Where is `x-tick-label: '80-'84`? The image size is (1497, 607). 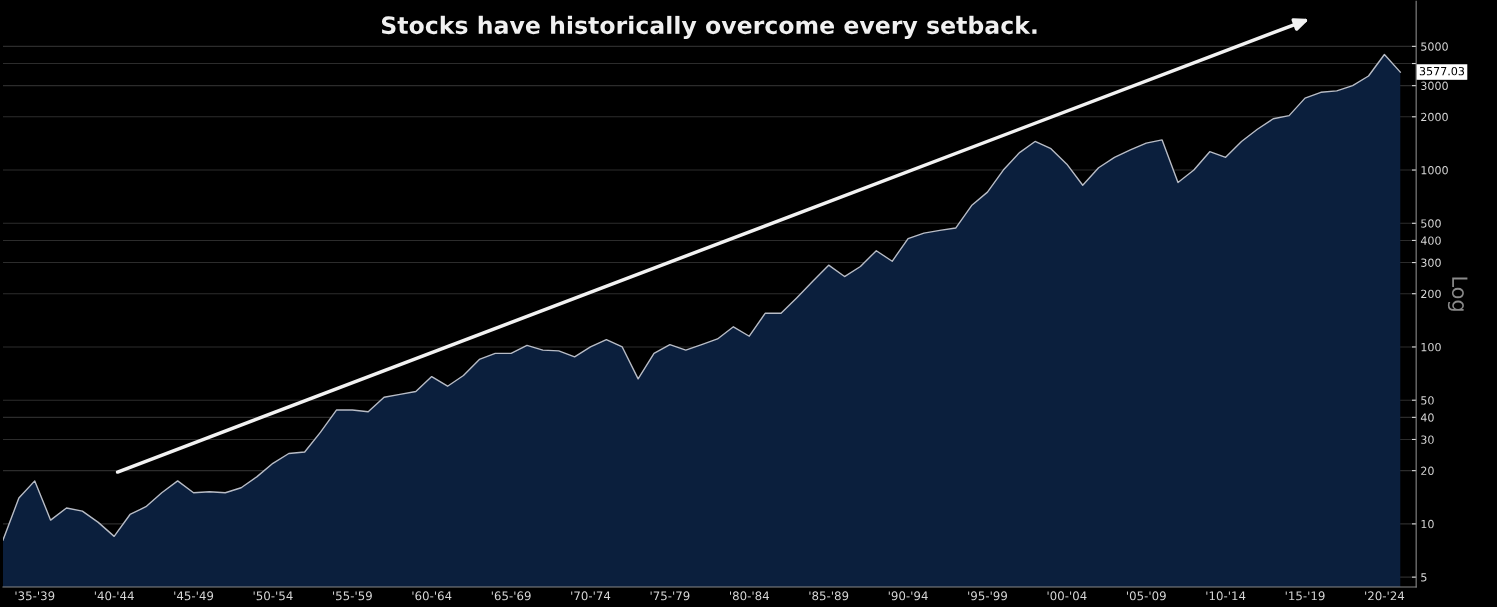
x-tick-label: '80-'84 is located at coordinates (750, 596).